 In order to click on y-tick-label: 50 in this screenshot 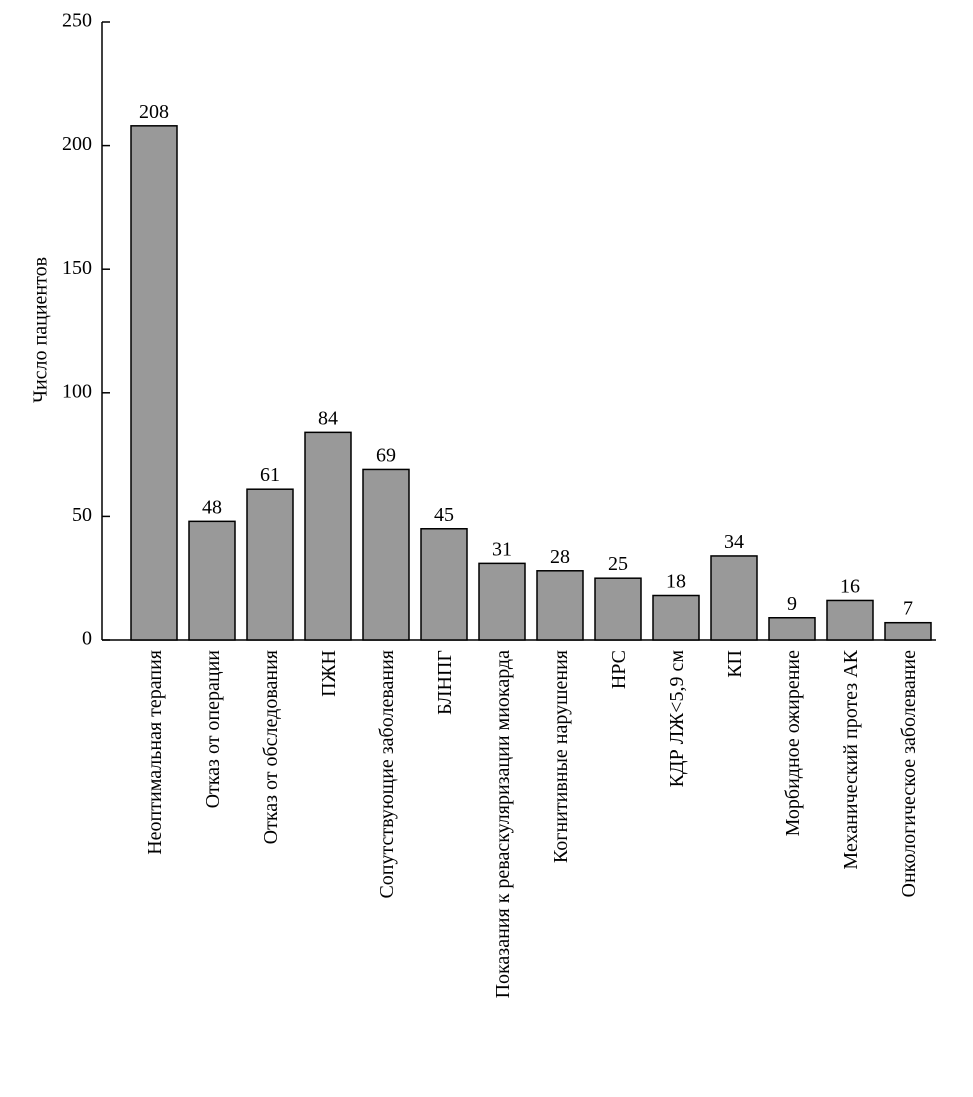, I will do `click(82, 515)`.